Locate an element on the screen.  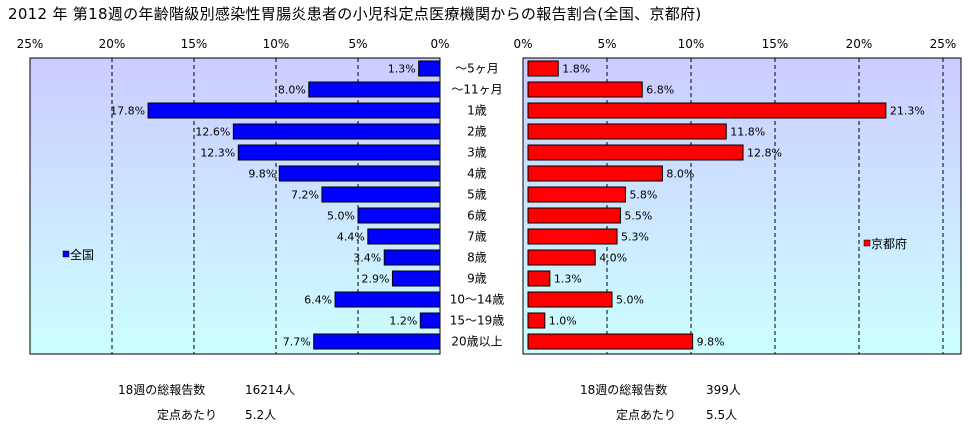
national-value-label: 12.3% is located at coordinates (217, 153).